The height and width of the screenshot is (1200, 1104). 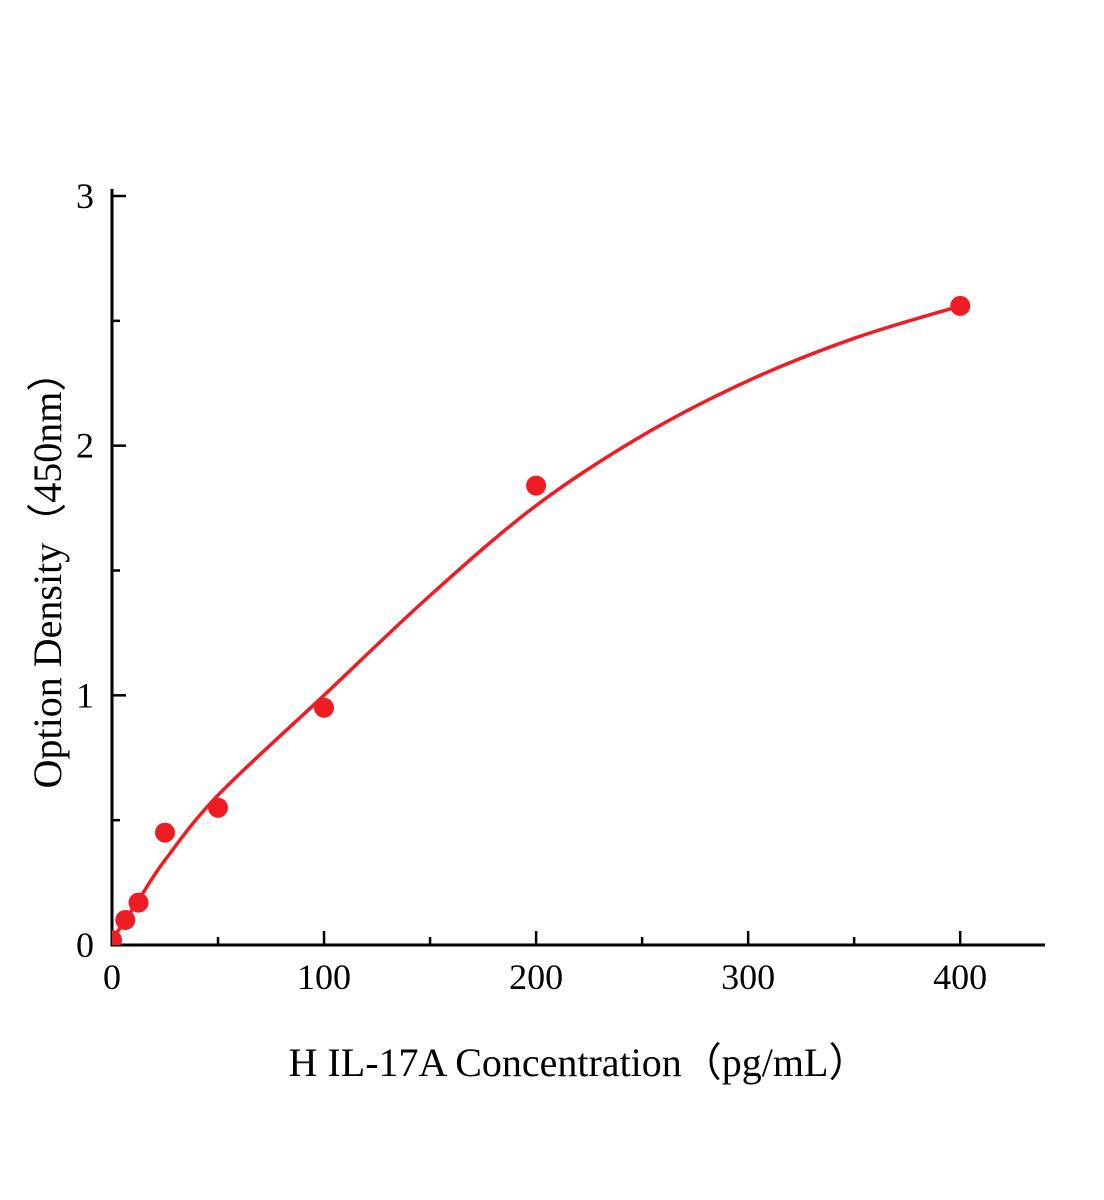 I want to click on x-tick-label: 0, so click(x=112, y=977).